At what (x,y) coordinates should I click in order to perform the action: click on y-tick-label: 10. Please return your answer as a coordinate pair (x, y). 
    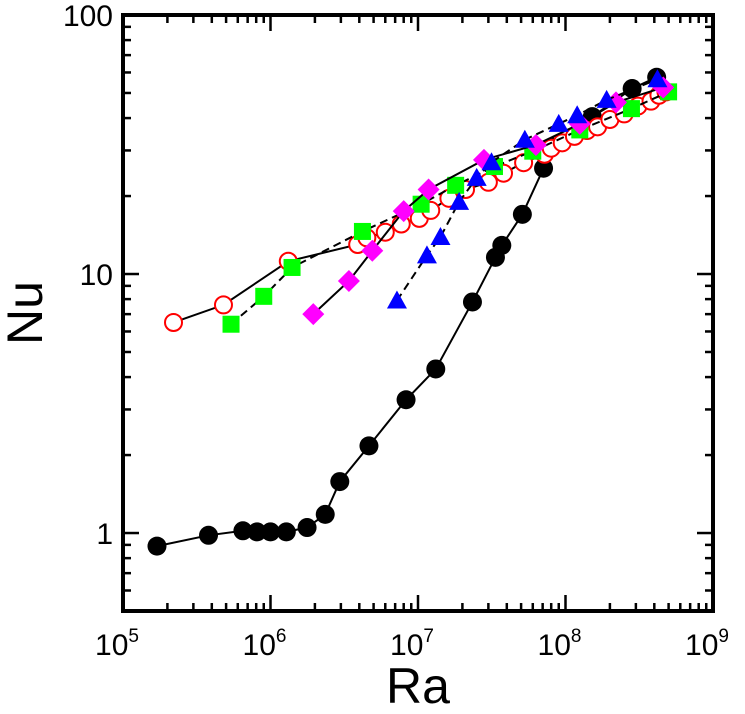
    Looking at the image, I should click on (96, 275).